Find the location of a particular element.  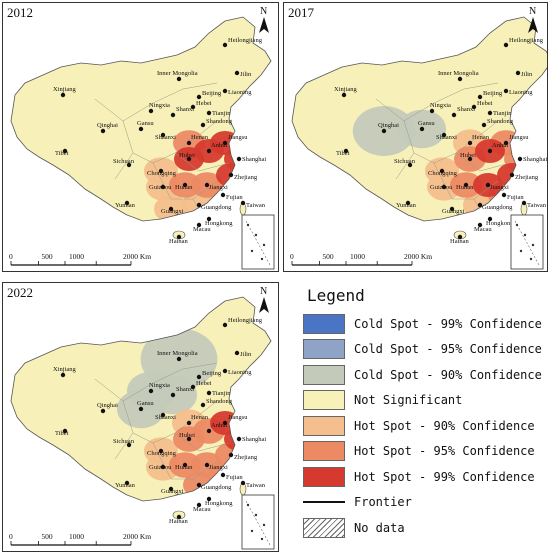

scale-tick-label: 2000 Km is located at coordinates (137, 536).